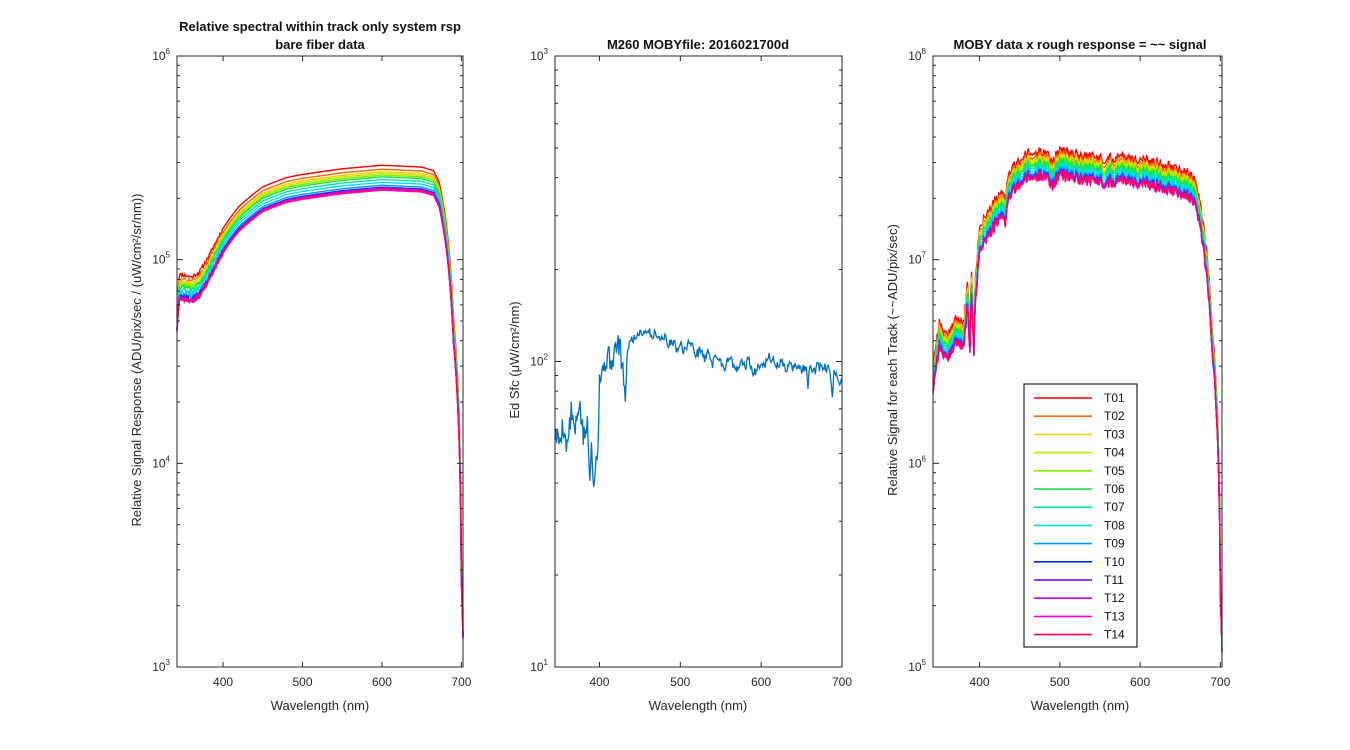 Image resolution: width=1350 pixels, height=750 pixels. I want to click on chart-right-xlabel: Wavelength (nm), so click(1080, 705).